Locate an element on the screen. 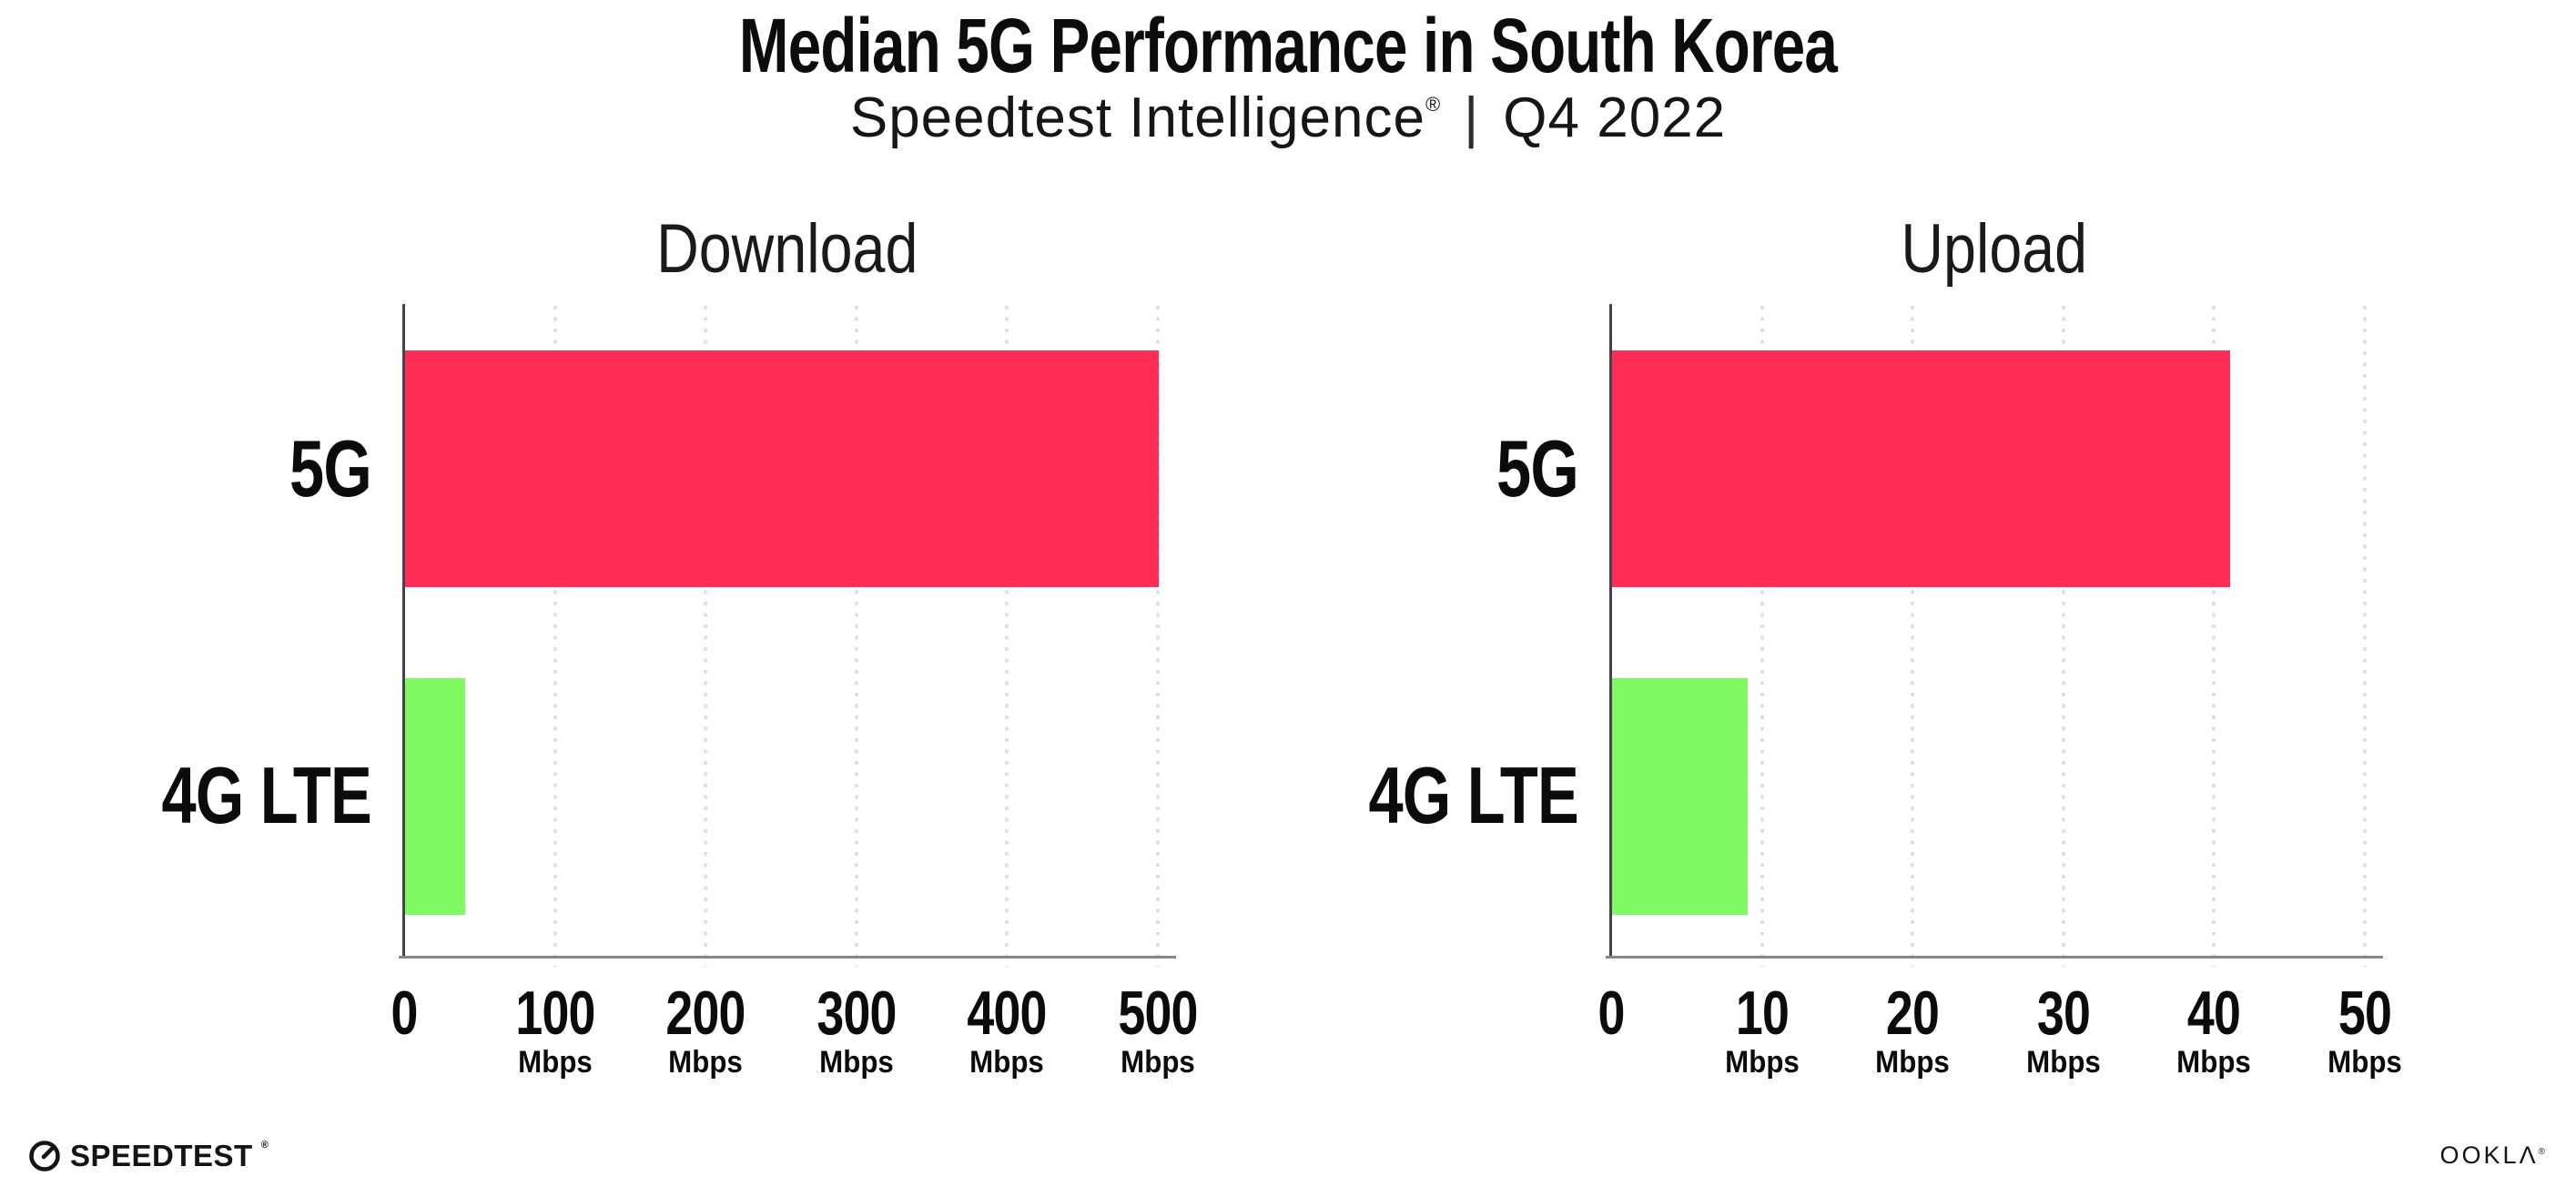 The width and height of the screenshot is (2576, 1197). tick-label-100-download: 100 Mbps is located at coordinates (555, 1030).